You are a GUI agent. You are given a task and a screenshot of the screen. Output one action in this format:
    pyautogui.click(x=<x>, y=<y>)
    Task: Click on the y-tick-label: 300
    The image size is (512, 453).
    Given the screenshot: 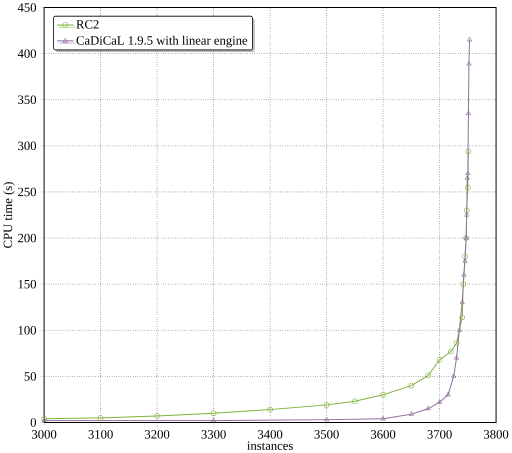 What is the action you would take?
    pyautogui.click(x=27, y=145)
    